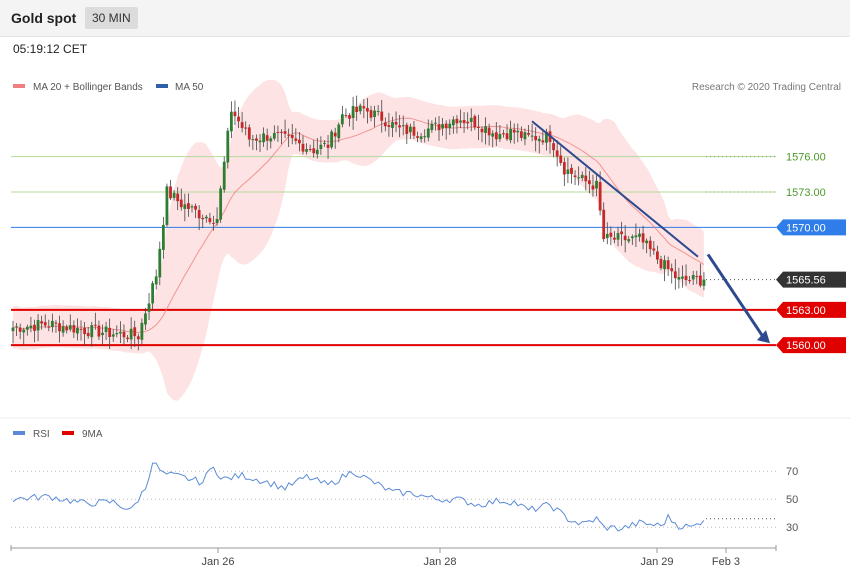  Describe the element at coordinates (811, 345) in the screenshot. I see `price-tag-support` at that location.